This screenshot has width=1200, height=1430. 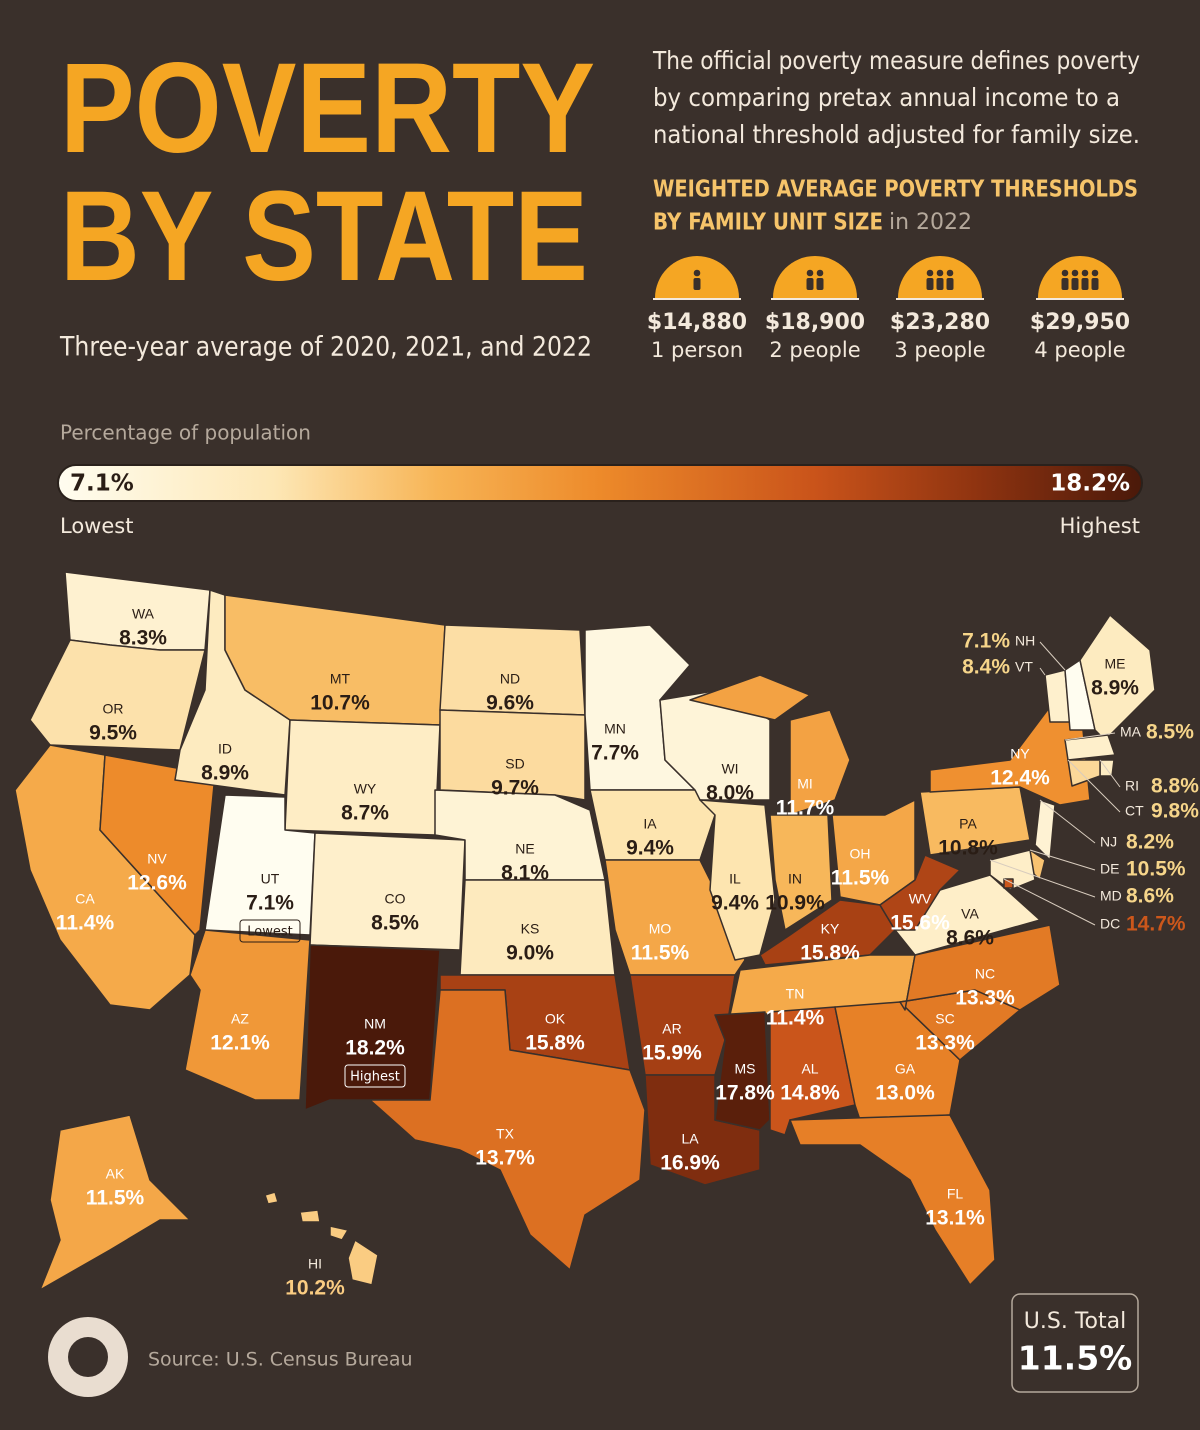 What do you see at coordinates (1170, 732) in the screenshot?
I see `state-value: 8.5%` at bounding box center [1170, 732].